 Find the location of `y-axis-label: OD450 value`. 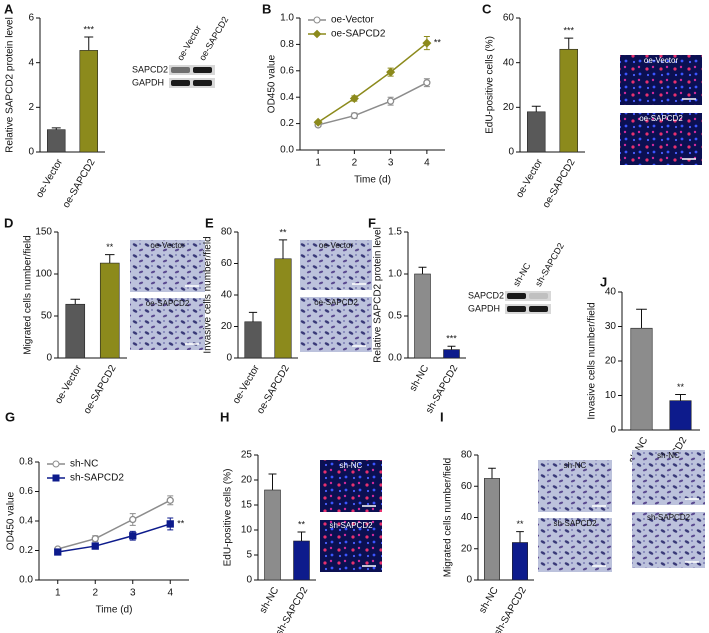

y-axis-label: OD450 value is located at coordinates (11, 520).